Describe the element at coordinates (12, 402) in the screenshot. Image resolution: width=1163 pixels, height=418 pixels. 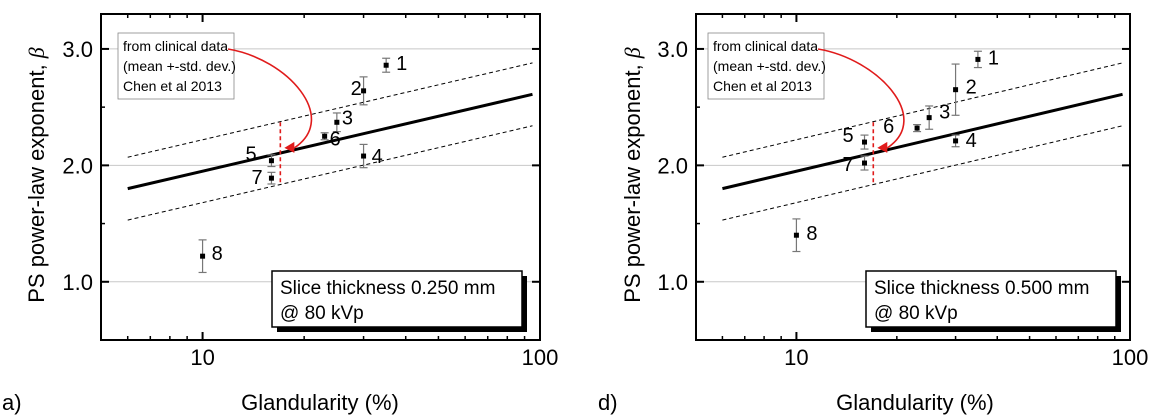
I see `panel-label: a)` at that location.